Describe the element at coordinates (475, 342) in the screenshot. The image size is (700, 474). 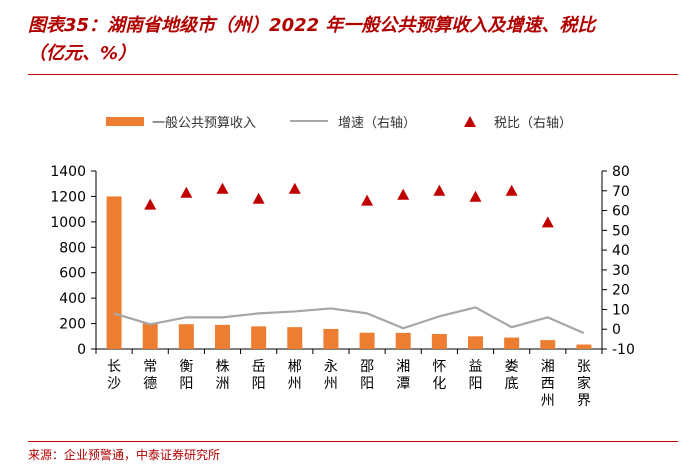
I see `bar-益阳` at that location.